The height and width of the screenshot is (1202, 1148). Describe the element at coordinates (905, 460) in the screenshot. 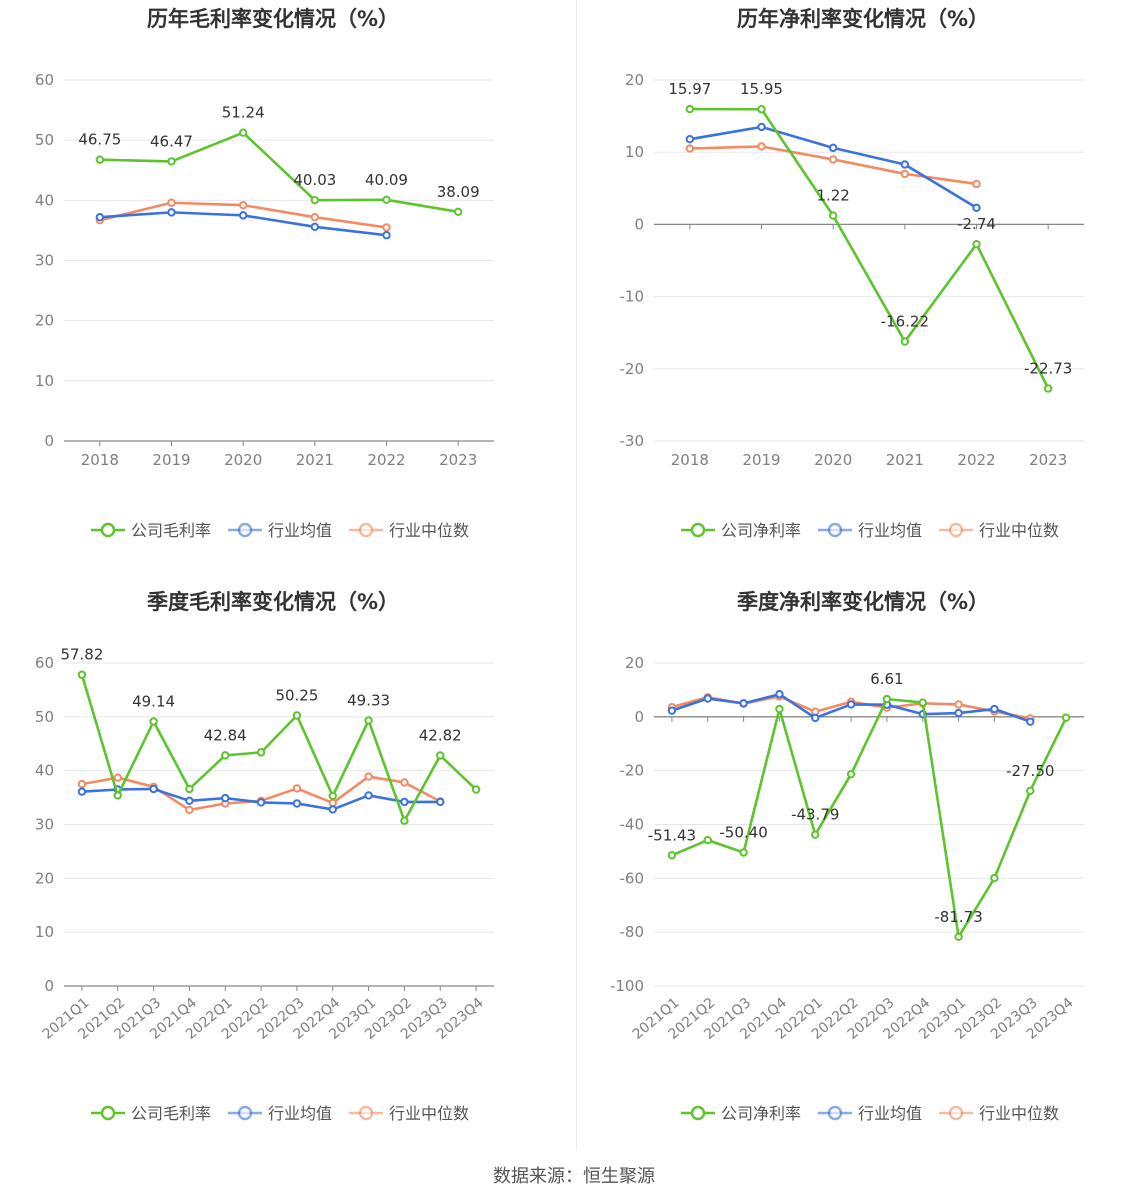

I see `x-tick-label: 2021` at that location.